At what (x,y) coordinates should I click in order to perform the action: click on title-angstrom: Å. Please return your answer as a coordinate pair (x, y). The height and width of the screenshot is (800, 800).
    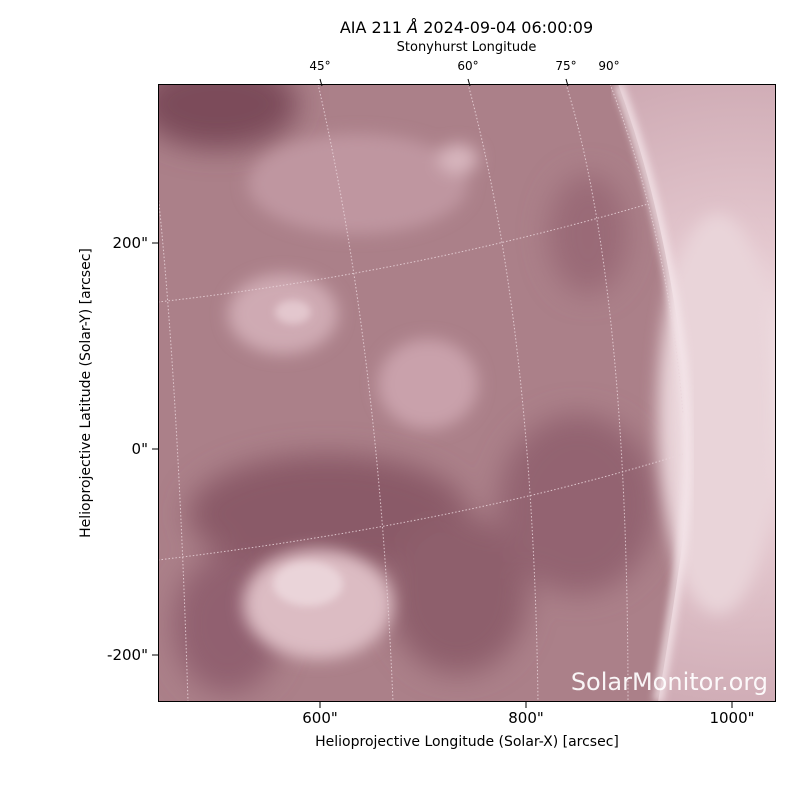
    Looking at the image, I should click on (413, 27).